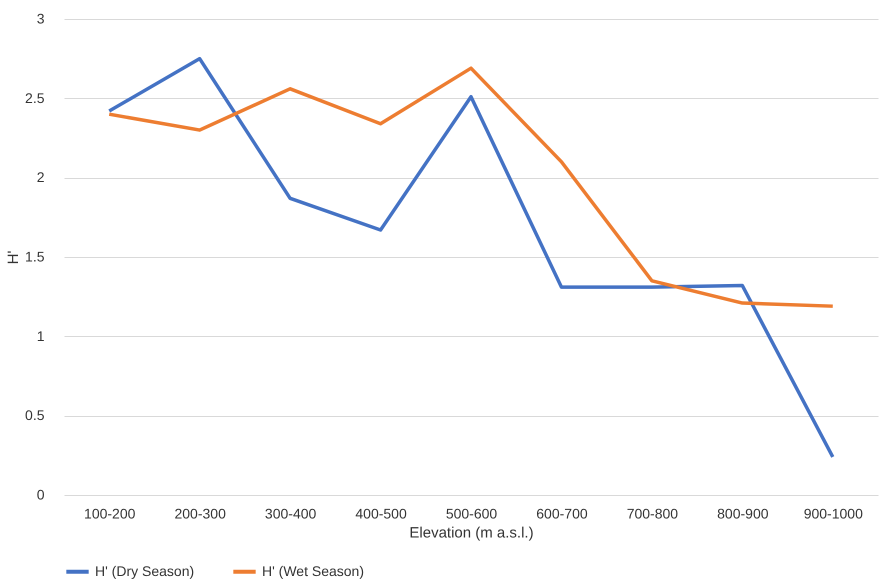  Describe the element at coordinates (313, 570) in the screenshot. I see `legend-label: H' (Wet Season)` at that location.